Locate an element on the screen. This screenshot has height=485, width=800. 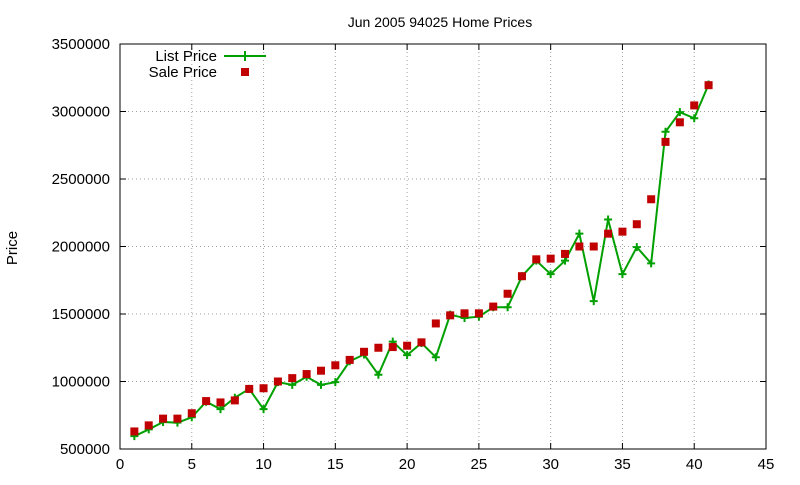
x-tick-label: 10 is located at coordinates (263, 464).